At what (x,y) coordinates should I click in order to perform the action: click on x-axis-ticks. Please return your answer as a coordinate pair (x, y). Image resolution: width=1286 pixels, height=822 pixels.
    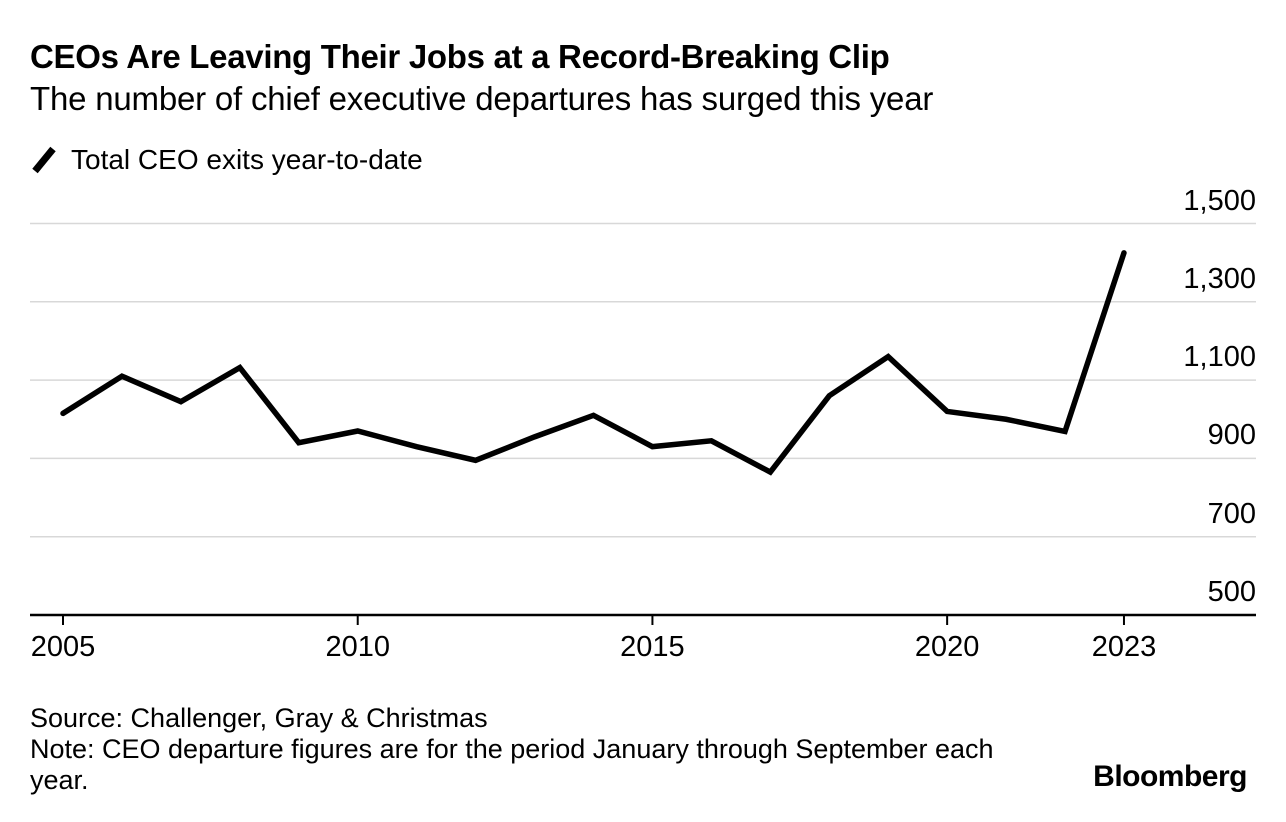
    Looking at the image, I should click on (593, 620).